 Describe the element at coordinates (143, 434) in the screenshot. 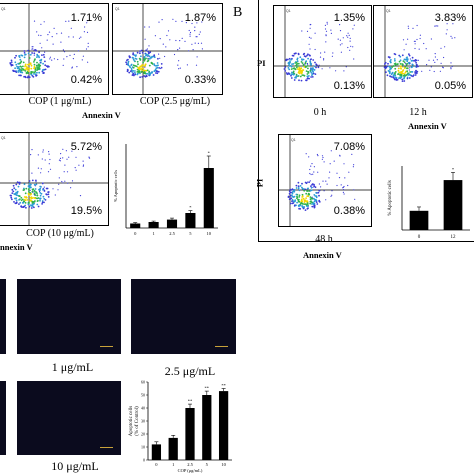

I see `y-tick-label: 20` at that location.